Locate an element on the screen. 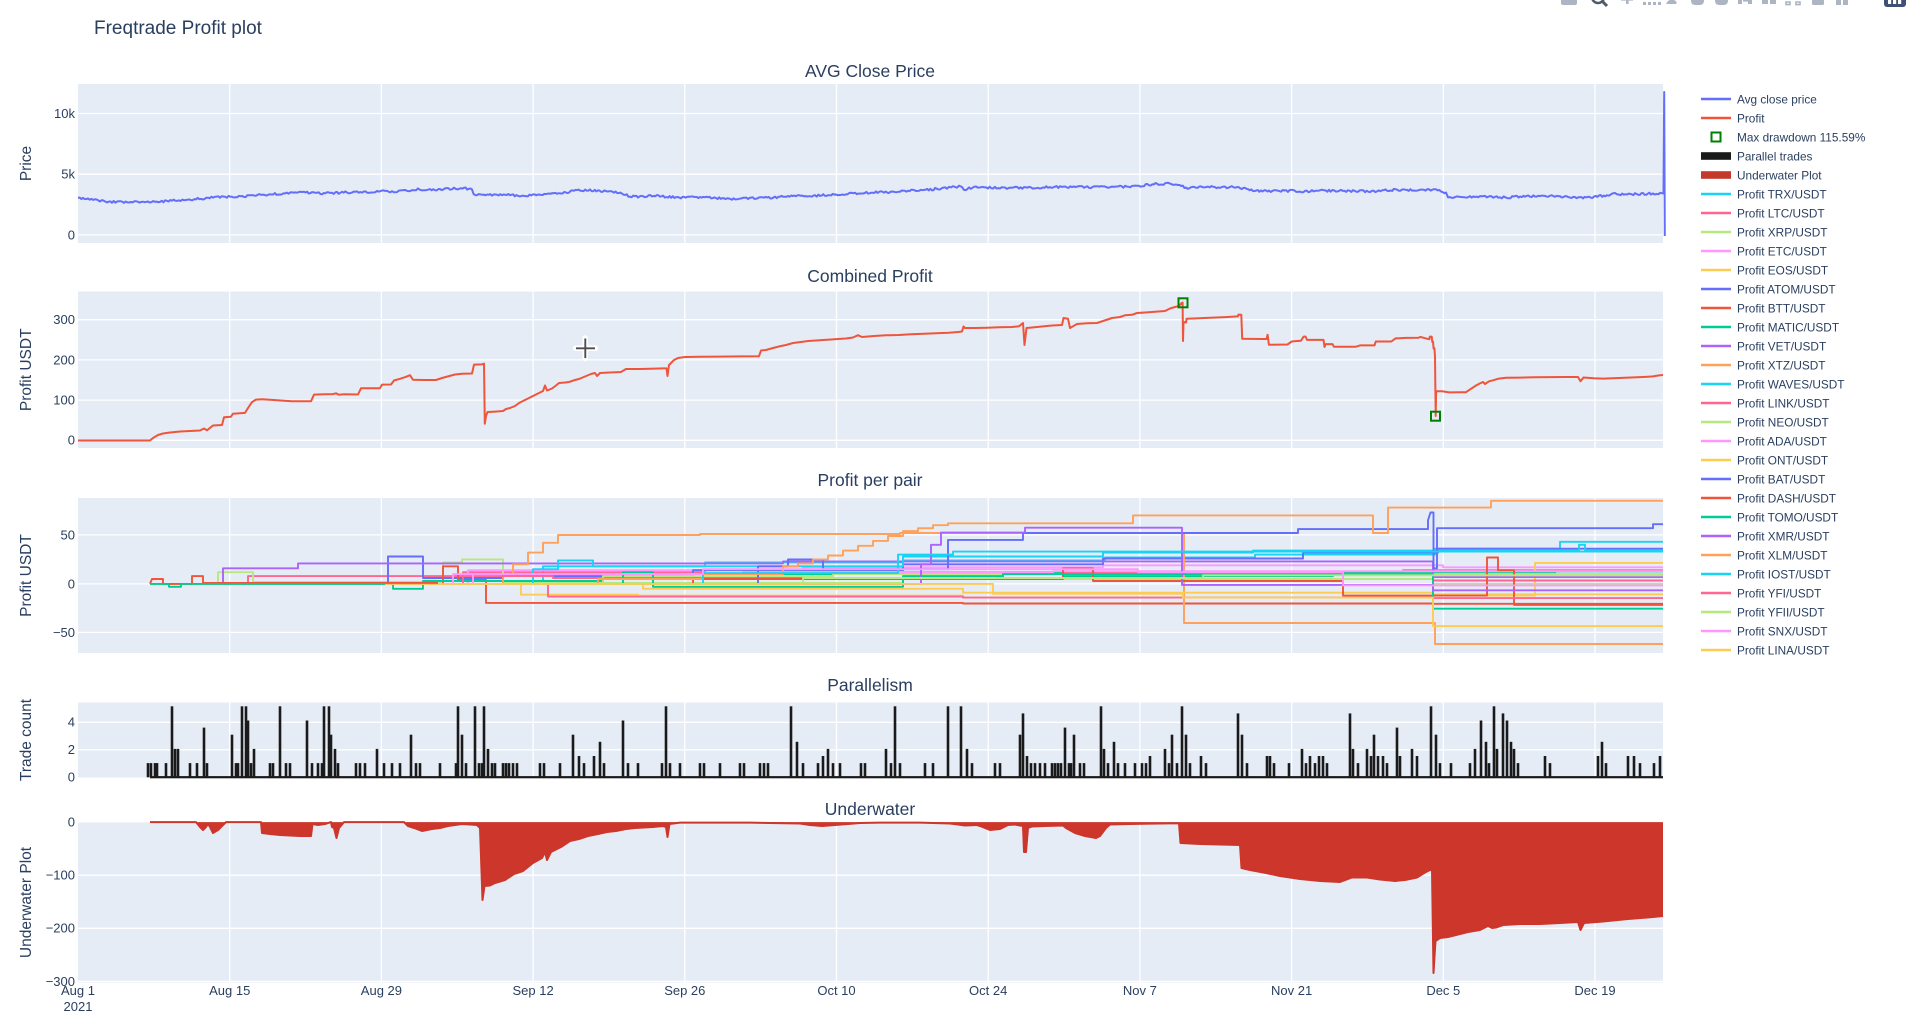 This screenshot has width=1910, height=1029. svg-text: Profit ADA/USDT is located at coordinates (1782, 441).